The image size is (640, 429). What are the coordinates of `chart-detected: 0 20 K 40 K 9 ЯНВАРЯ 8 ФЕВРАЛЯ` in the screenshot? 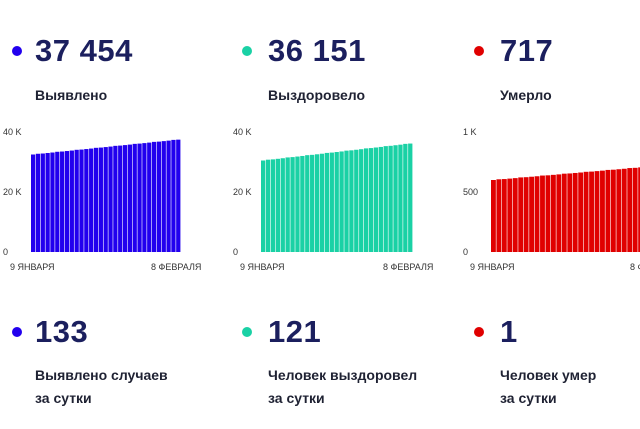 It's located at (102, 199).